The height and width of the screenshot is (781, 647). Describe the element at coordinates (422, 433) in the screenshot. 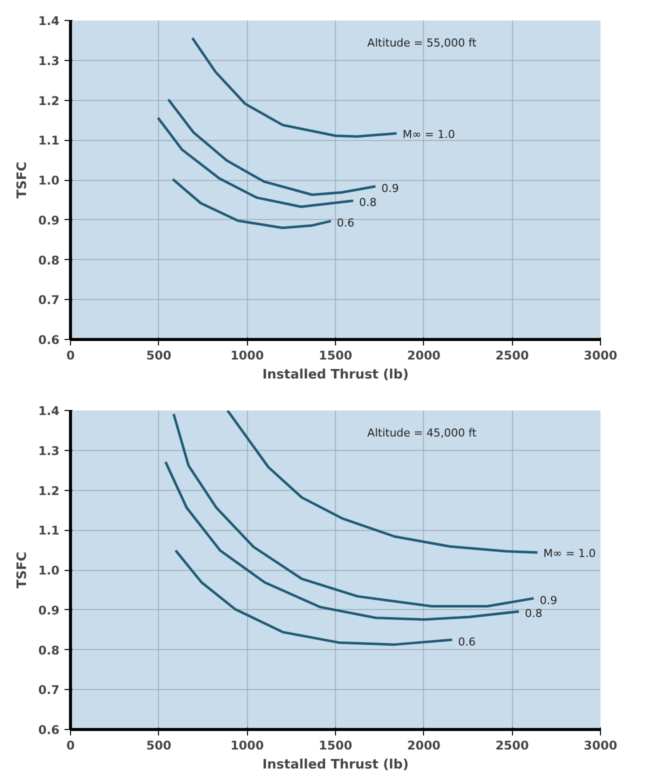

I see `annotation: Altitude = 45,000 ft` at that location.